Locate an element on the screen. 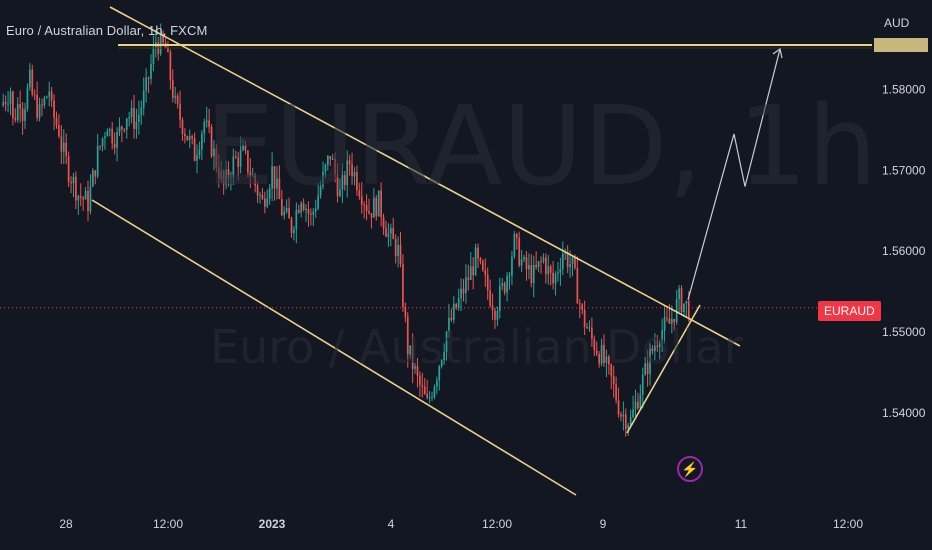 The height and width of the screenshot is (550, 932). time-tick-label: 4 is located at coordinates (391, 524).